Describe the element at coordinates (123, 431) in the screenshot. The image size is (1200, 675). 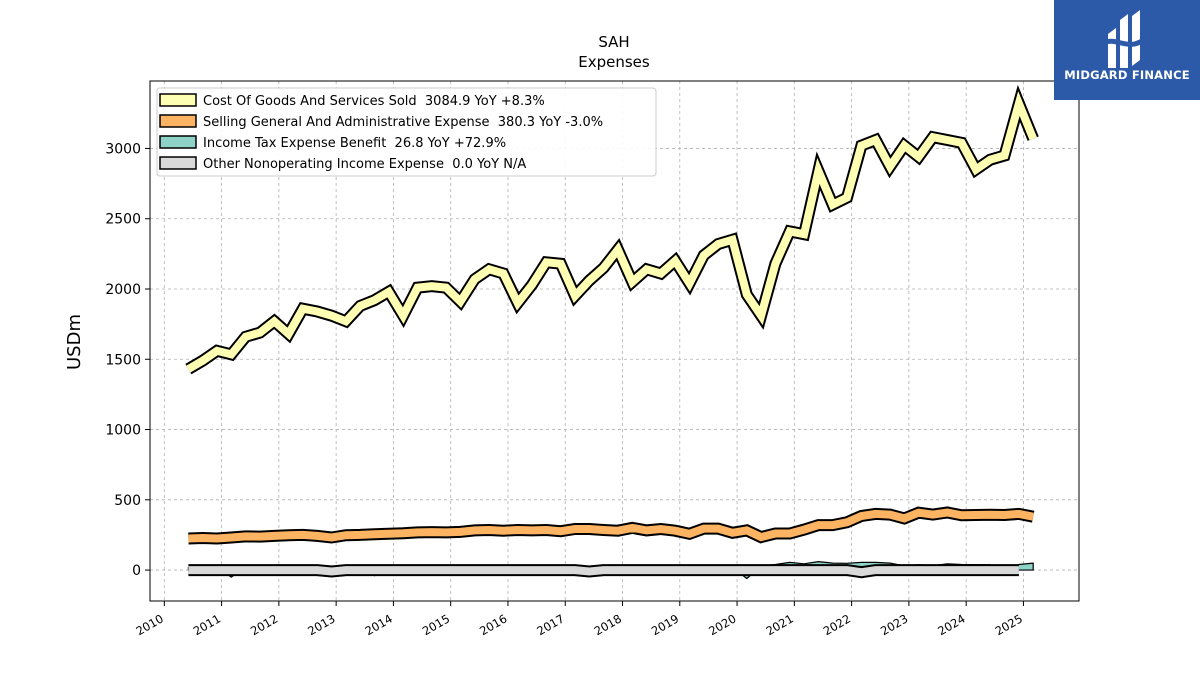
I see `y-tick-label: 1000` at that location.